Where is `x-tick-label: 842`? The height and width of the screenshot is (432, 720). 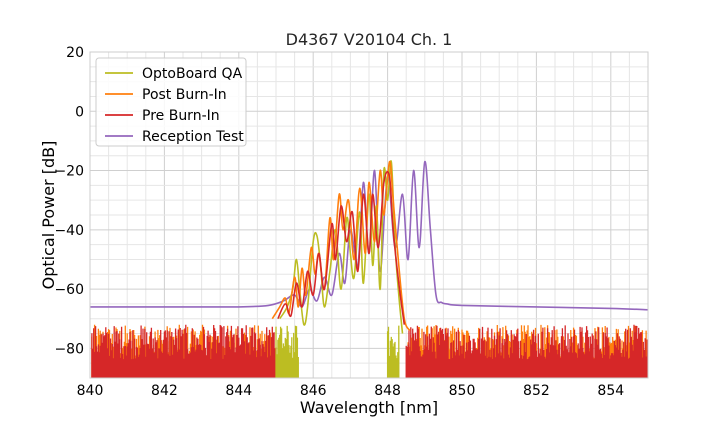 x-tick-label: 842 is located at coordinates (164, 391).